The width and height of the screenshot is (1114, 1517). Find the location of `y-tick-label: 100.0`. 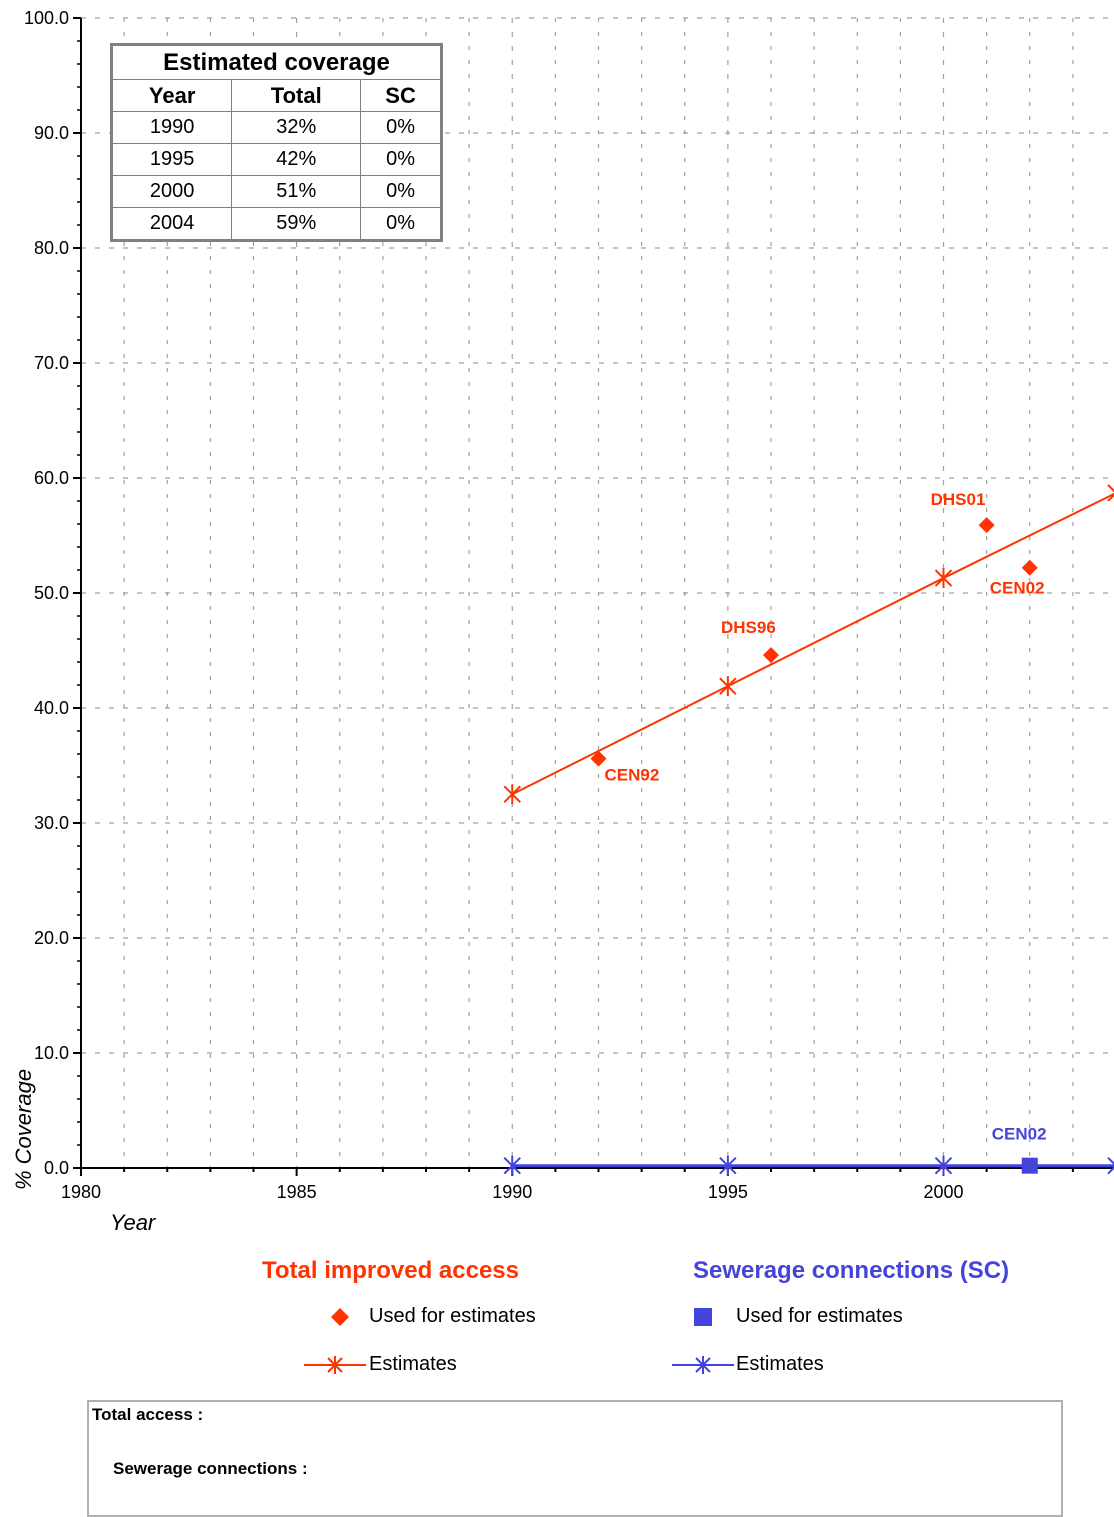

y-tick-label: 100.0 is located at coordinates (46, 18).